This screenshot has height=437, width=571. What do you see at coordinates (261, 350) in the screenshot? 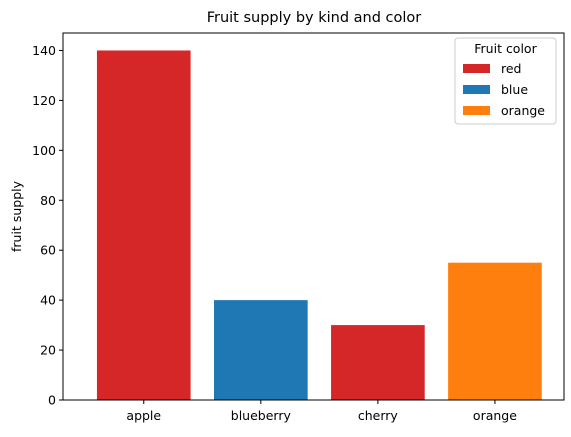
I see `bar-blueberry` at bounding box center [261, 350].